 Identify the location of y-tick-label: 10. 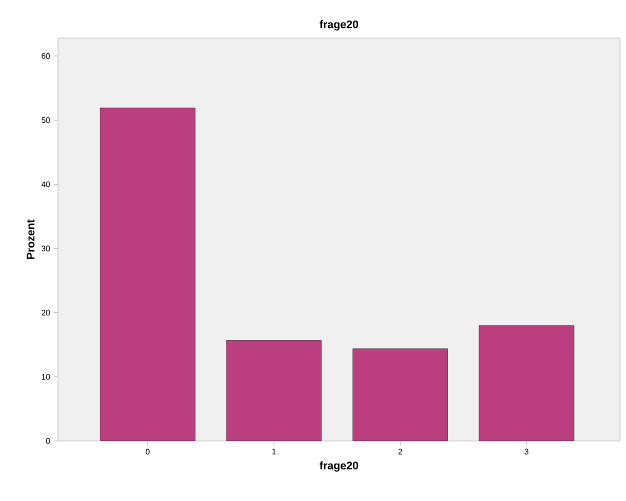
(46, 377).